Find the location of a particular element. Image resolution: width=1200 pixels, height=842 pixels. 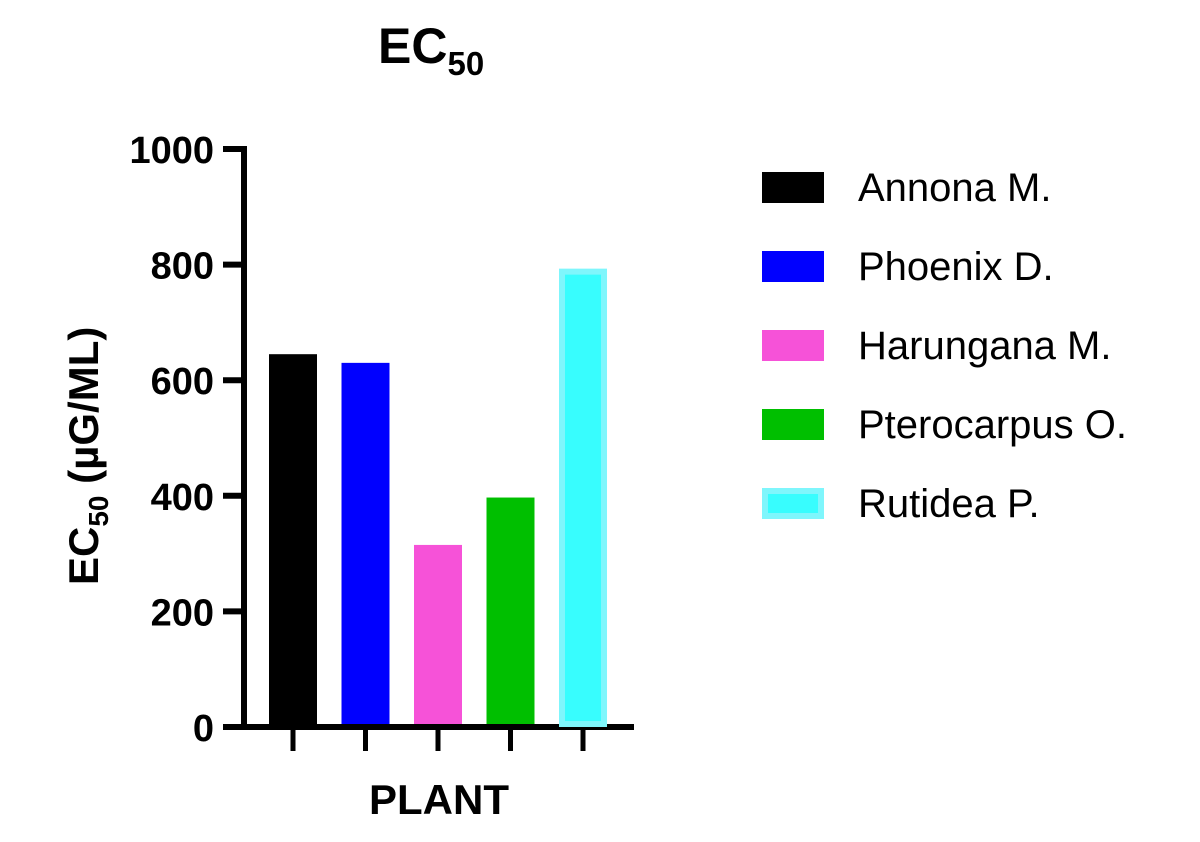

legend-label: Phoenix D. is located at coordinates (956, 267).